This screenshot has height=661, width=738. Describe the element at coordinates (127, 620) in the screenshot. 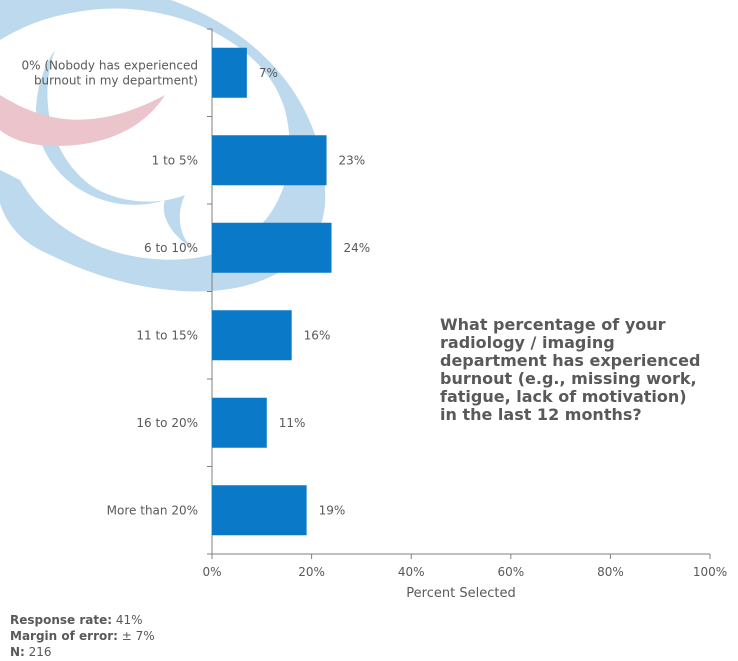

I see `response-rate-value: 41%` at that location.